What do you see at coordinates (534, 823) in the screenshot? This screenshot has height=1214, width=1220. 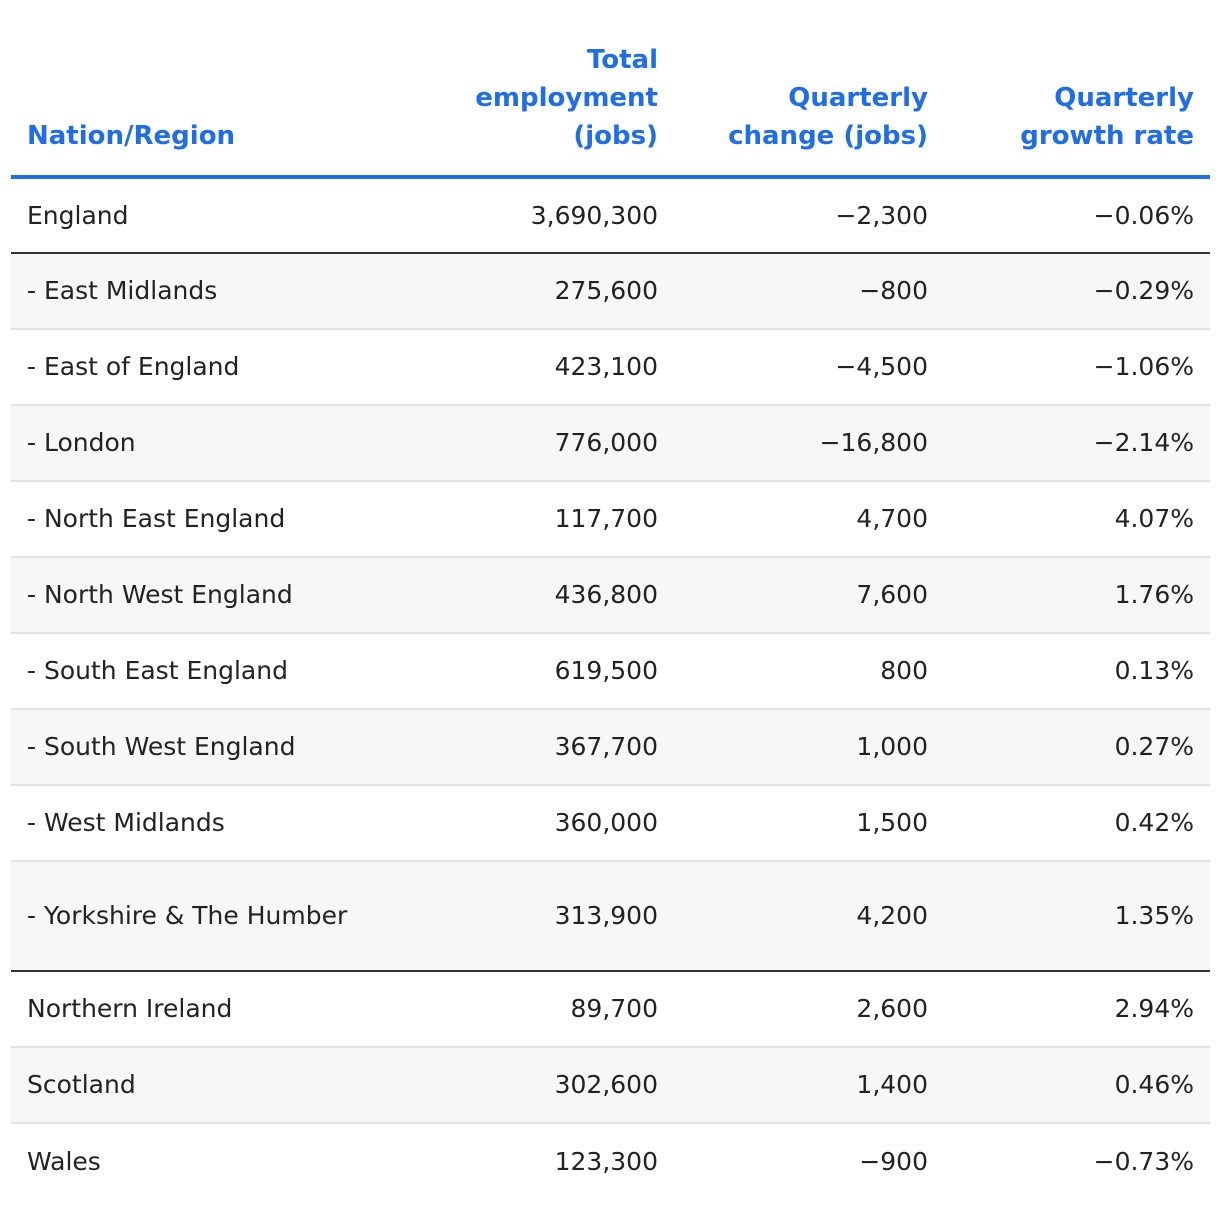 I see `cell-total: 360,000` at bounding box center [534, 823].